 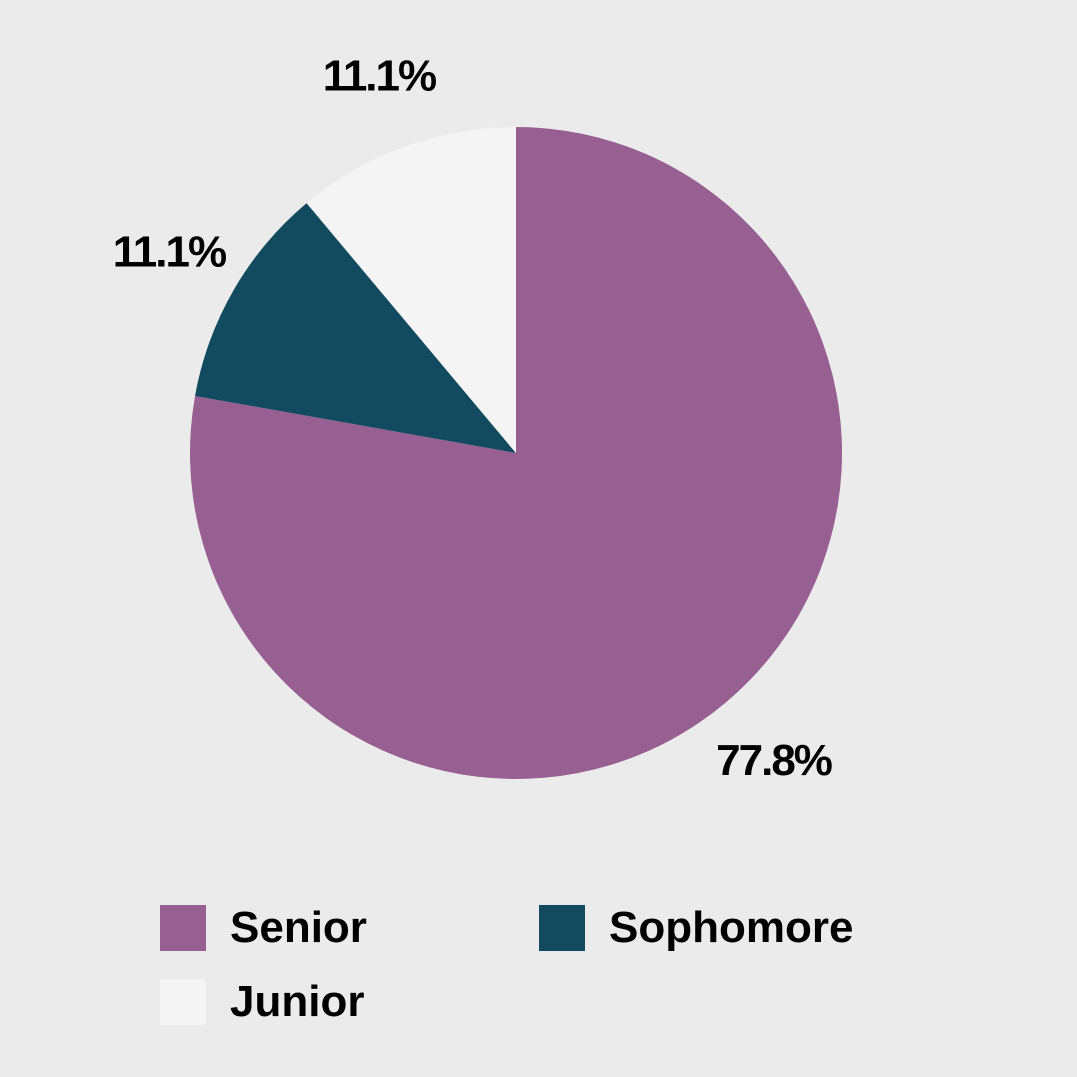 I want to click on legend-item-senior: Senior, so click(x=263, y=927).